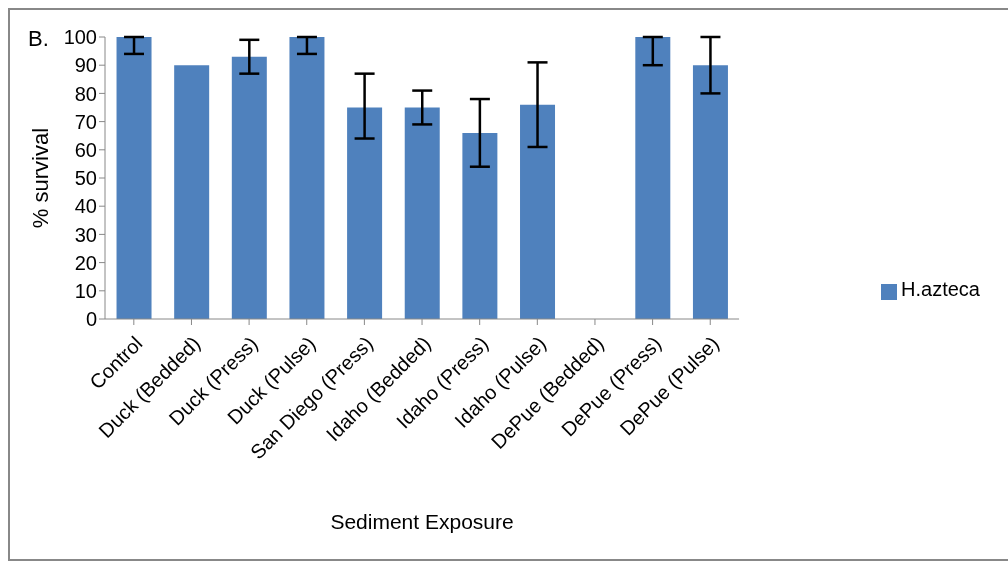 The image size is (1008, 565). Describe the element at coordinates (85, 121) in the screenshot. I see `y-tick-label: 70` at that location.